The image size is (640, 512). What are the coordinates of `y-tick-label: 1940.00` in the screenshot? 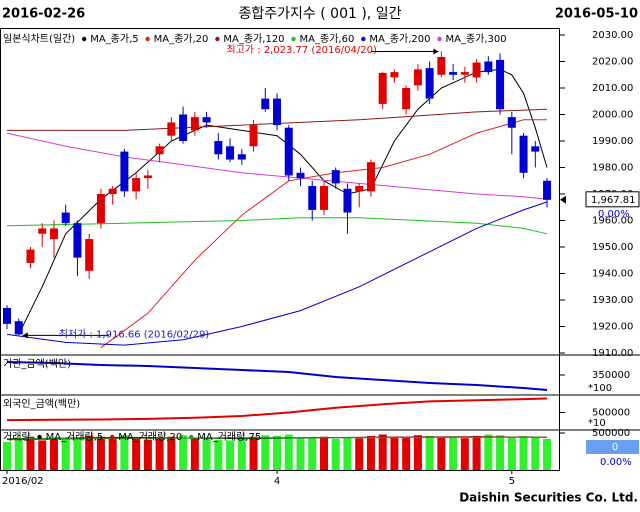 It's located at (612, 274).